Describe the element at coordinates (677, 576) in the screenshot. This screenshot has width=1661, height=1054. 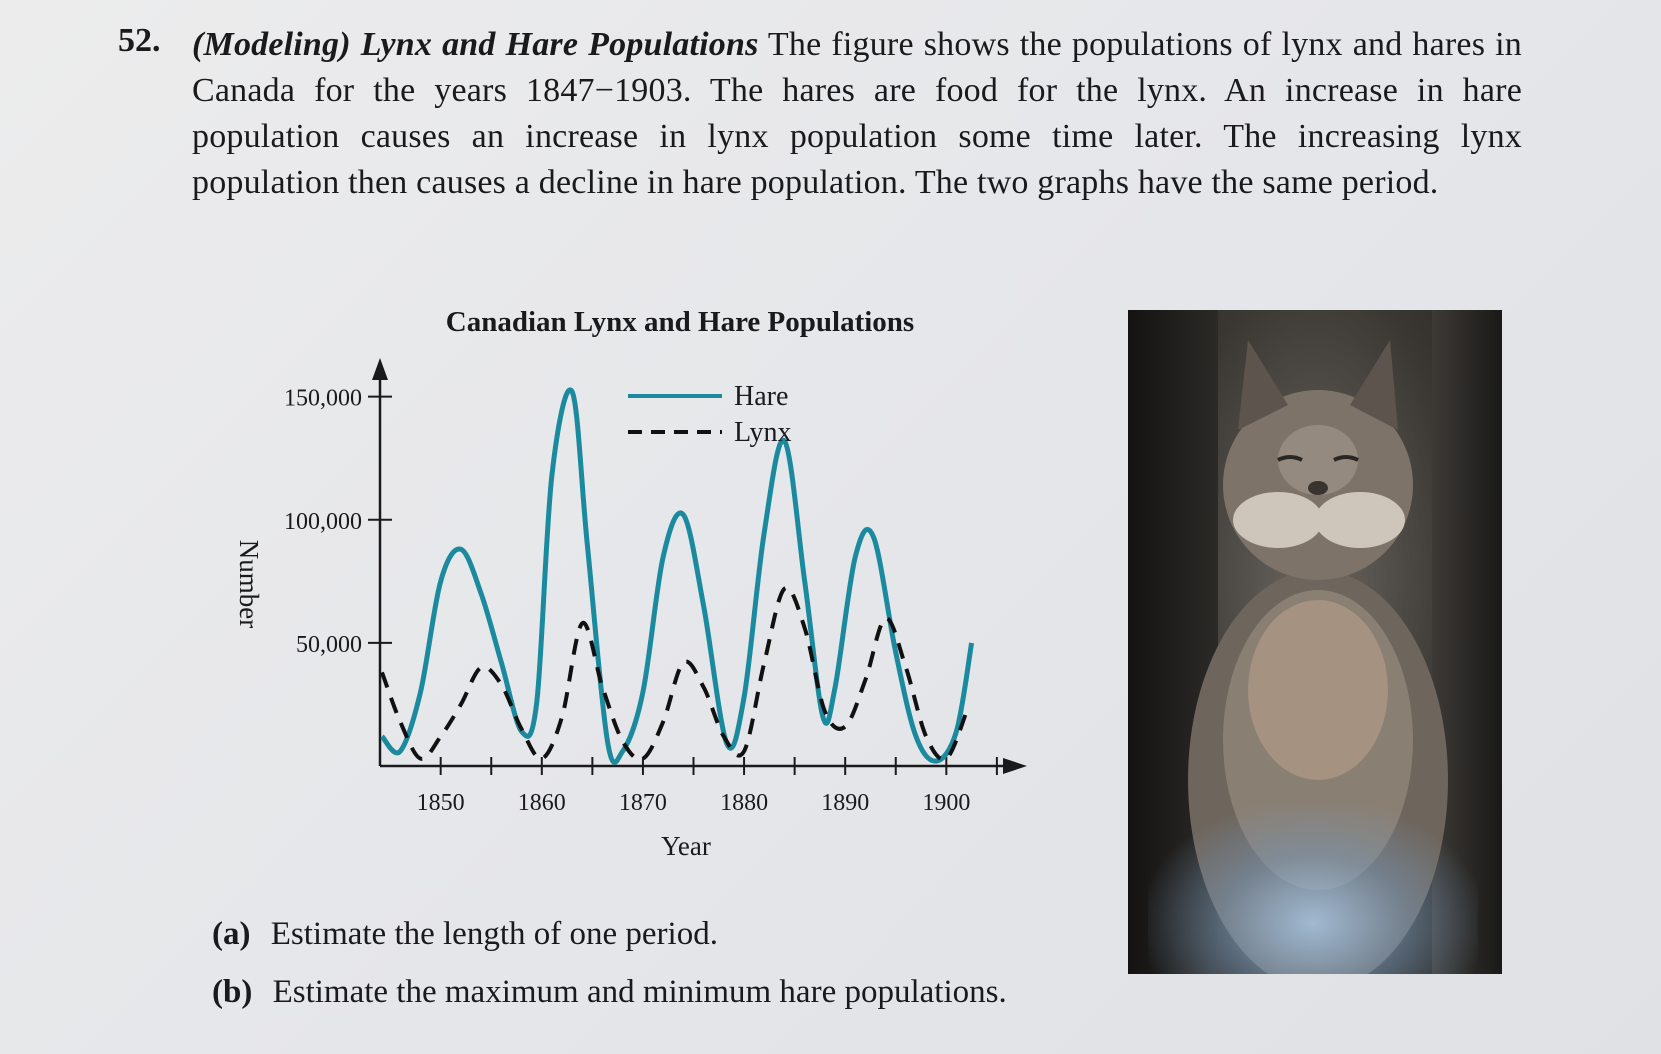
I see `series-line-hare` at that location.